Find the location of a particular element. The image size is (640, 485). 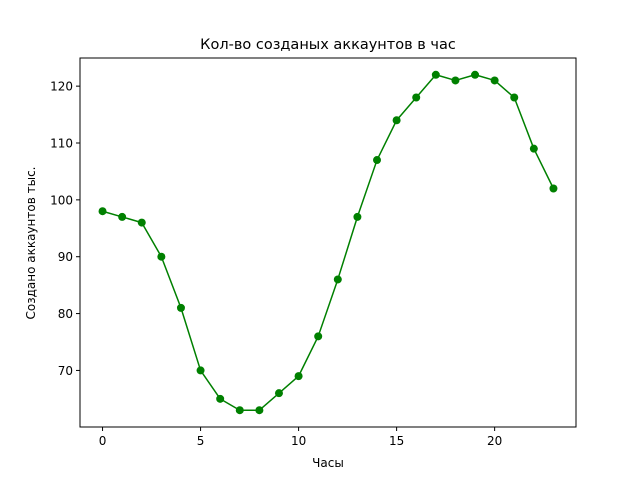

x-tick-label: 15 is located at coordinates (396, 441).